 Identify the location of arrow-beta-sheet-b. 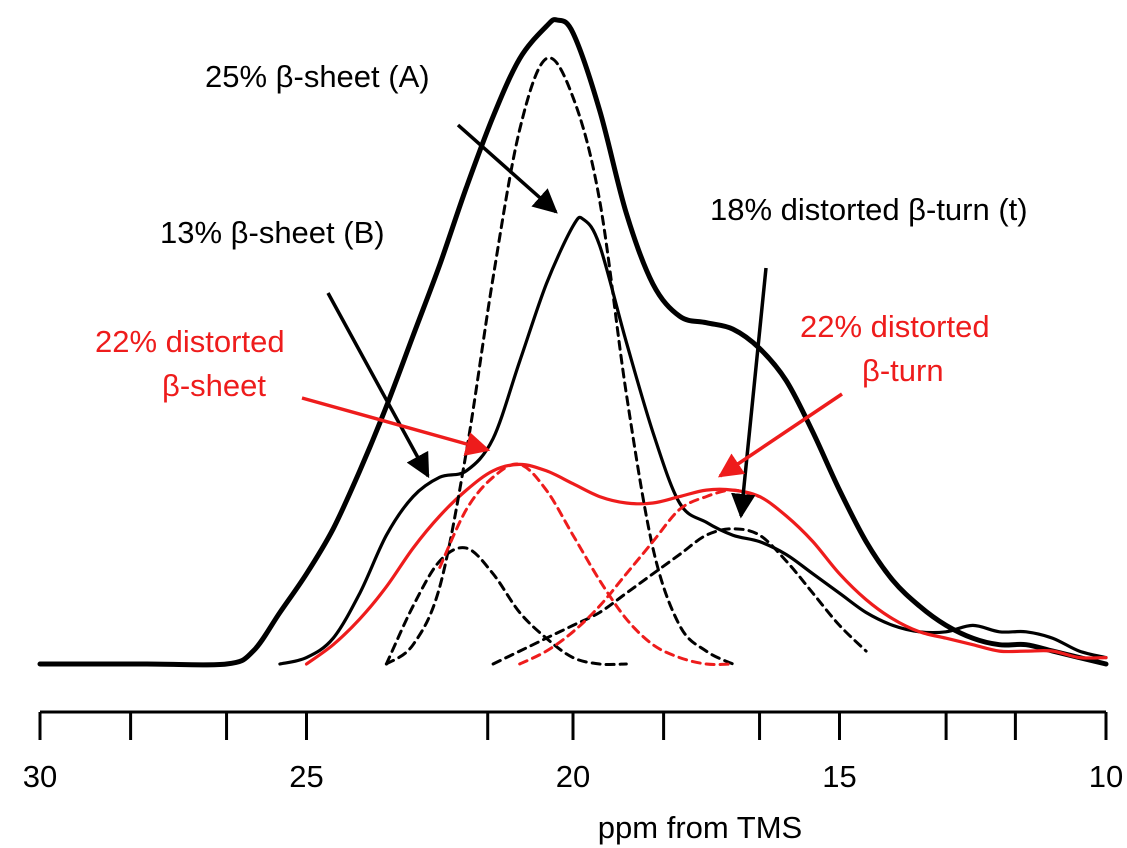
(378, 385).